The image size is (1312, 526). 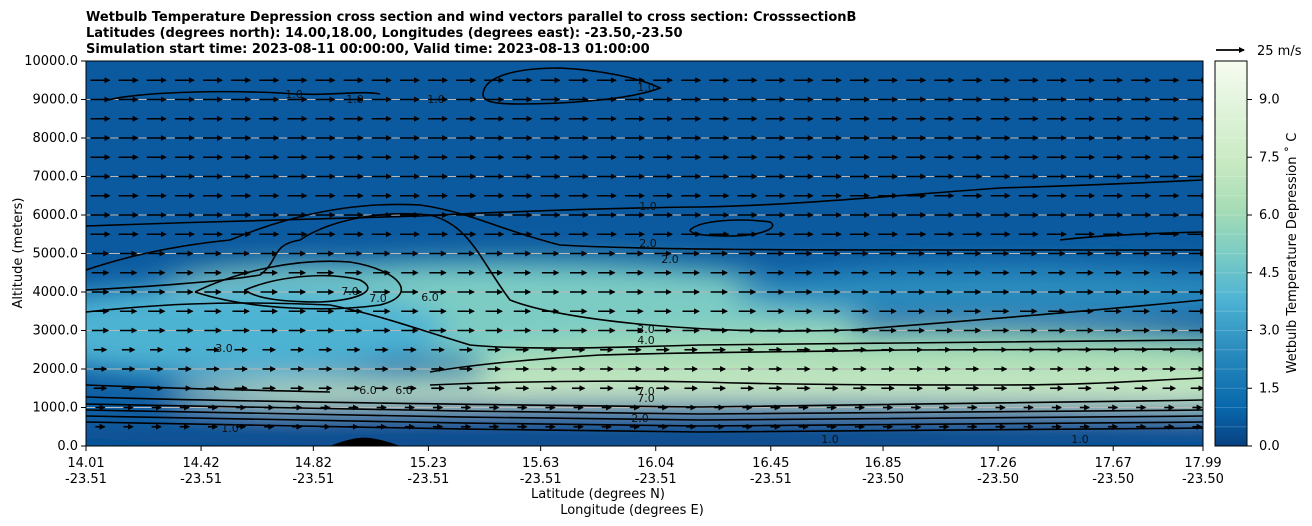 I want to click on x-tick-label-lat: 17.67, so click(x=1113, y=463).